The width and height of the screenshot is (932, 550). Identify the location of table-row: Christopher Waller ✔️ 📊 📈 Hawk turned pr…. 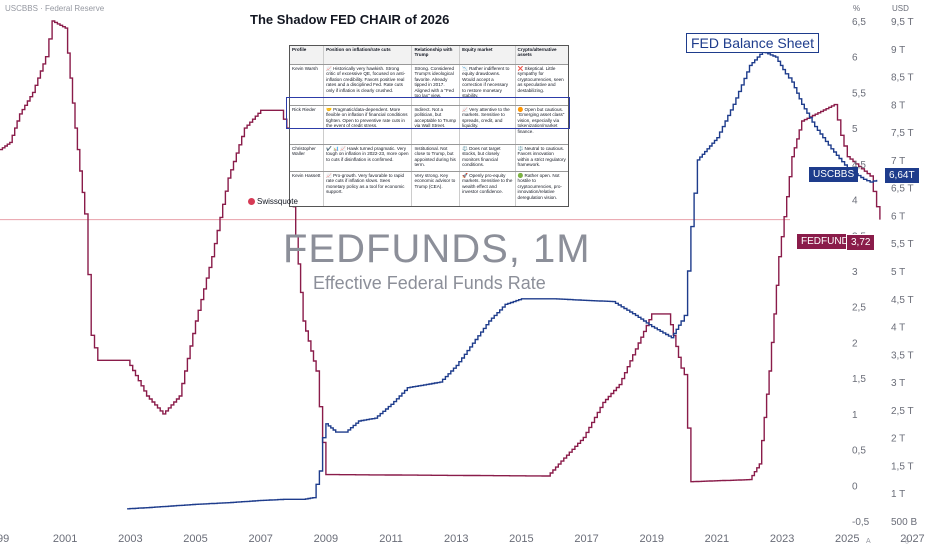
(429, 157).